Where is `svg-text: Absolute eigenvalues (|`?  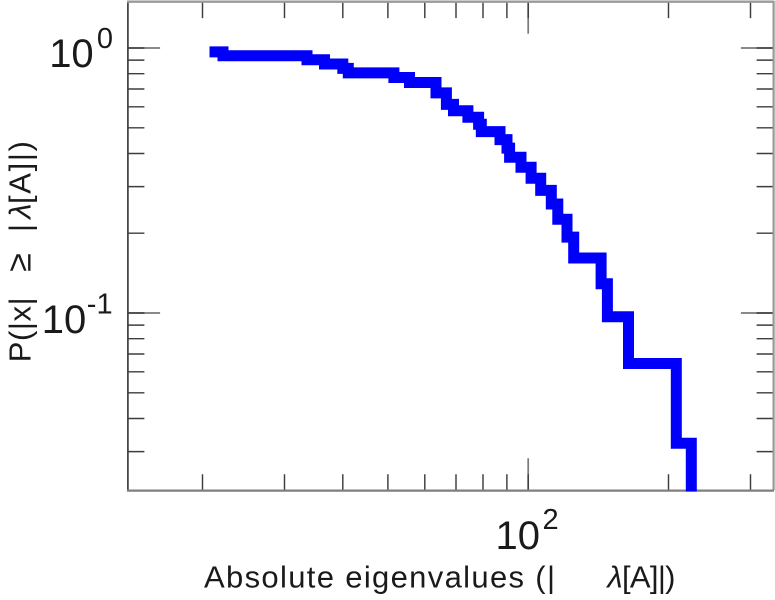
svg-text: Absolute eigenvalues (| is located at coordinates (379, 577).